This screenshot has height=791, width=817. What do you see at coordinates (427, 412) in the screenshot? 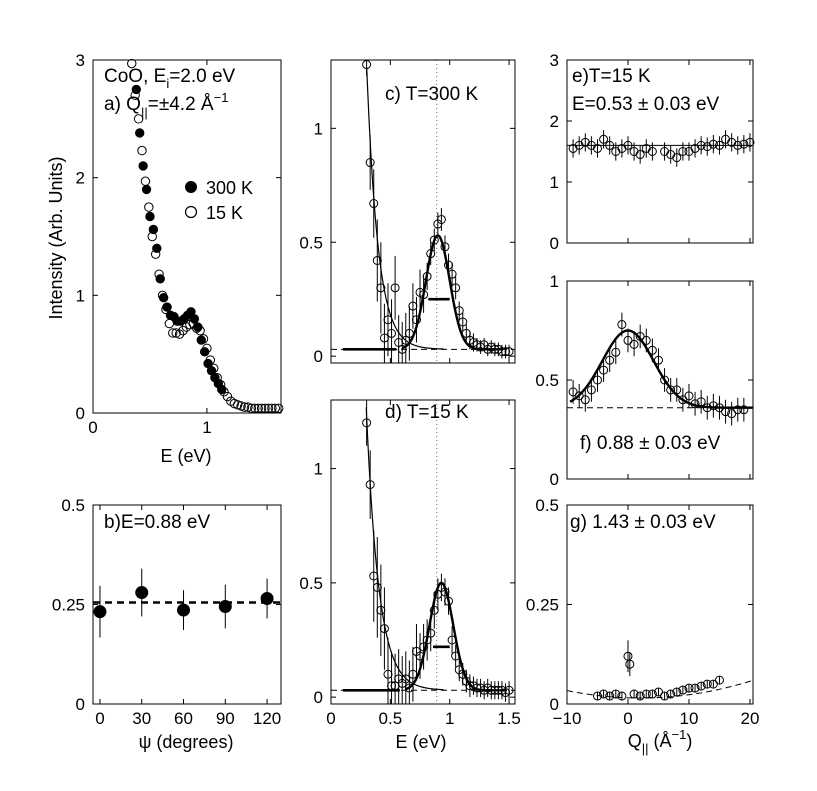
I see `panel-d-annotation-1: d) T=15 K` at bounding box center [427, 412].